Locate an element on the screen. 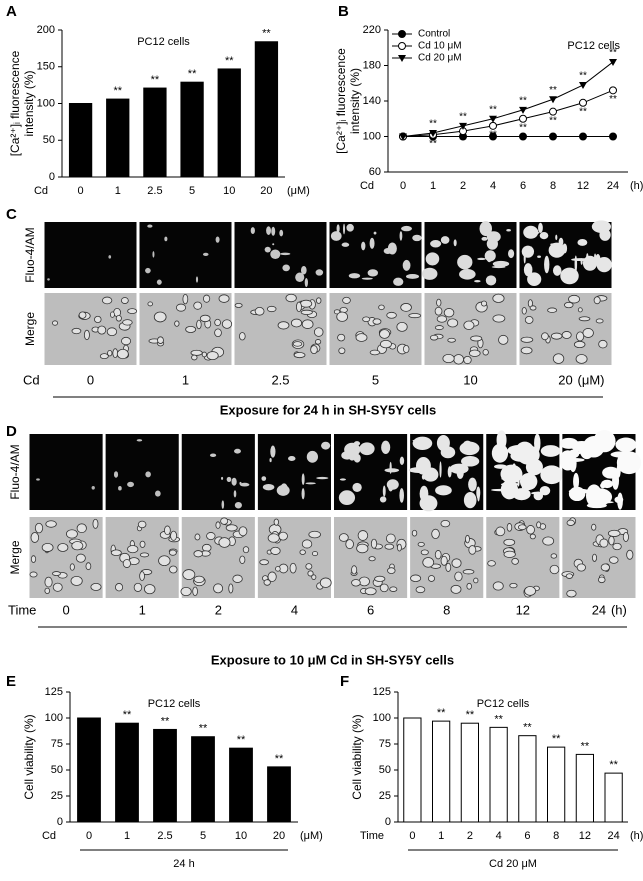  x-tick-label: 4 is located at coordinates (493, 186).